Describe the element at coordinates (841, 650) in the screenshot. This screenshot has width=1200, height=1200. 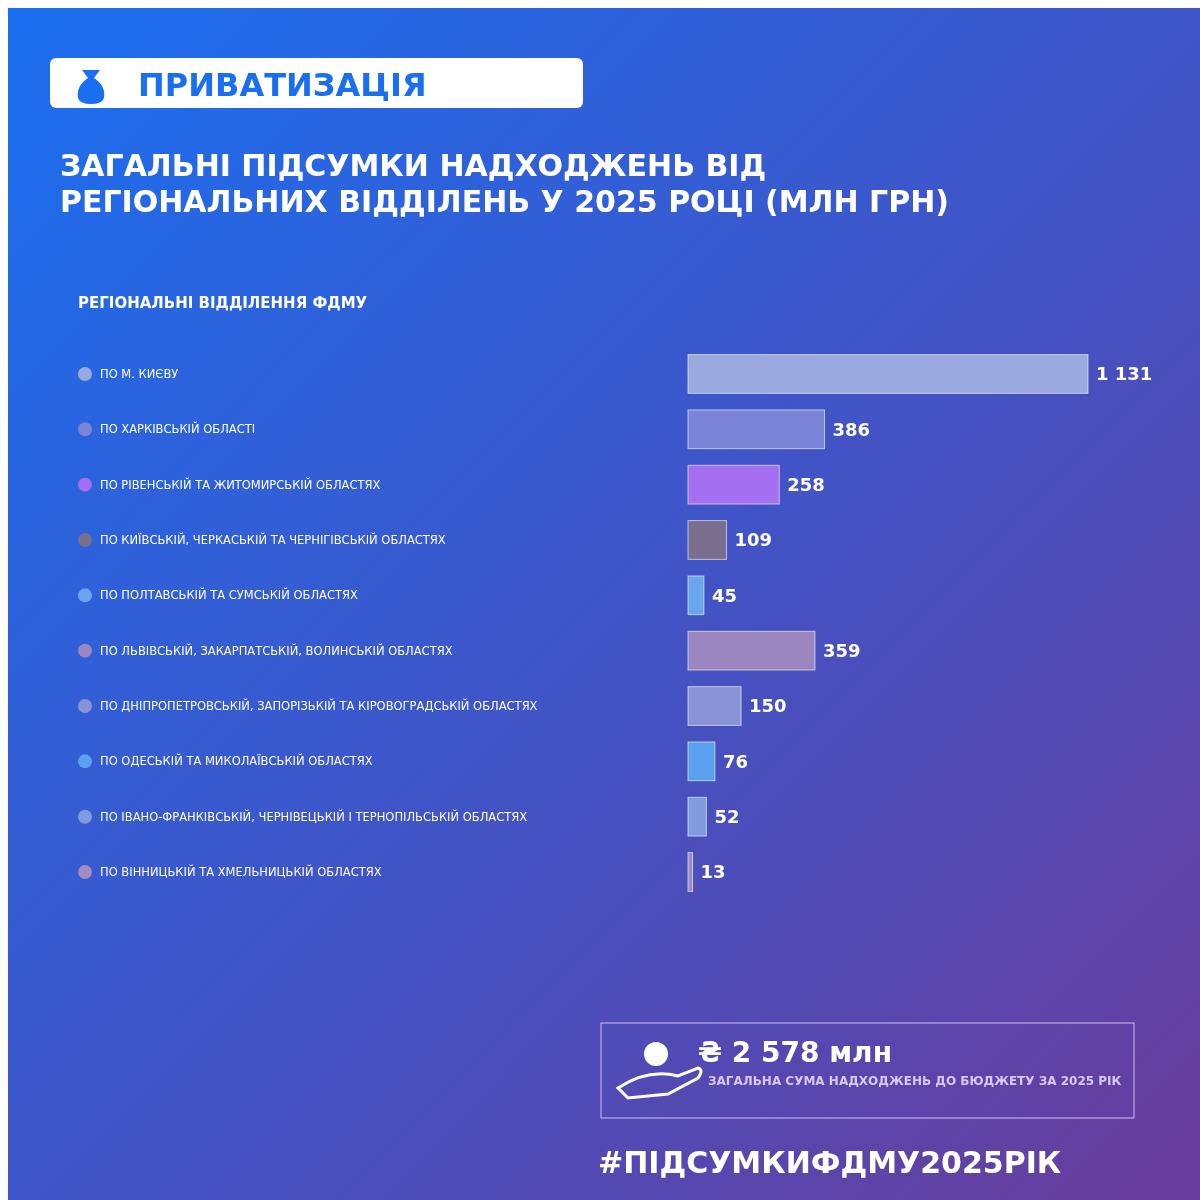
I see `data-label: 359` at that location.